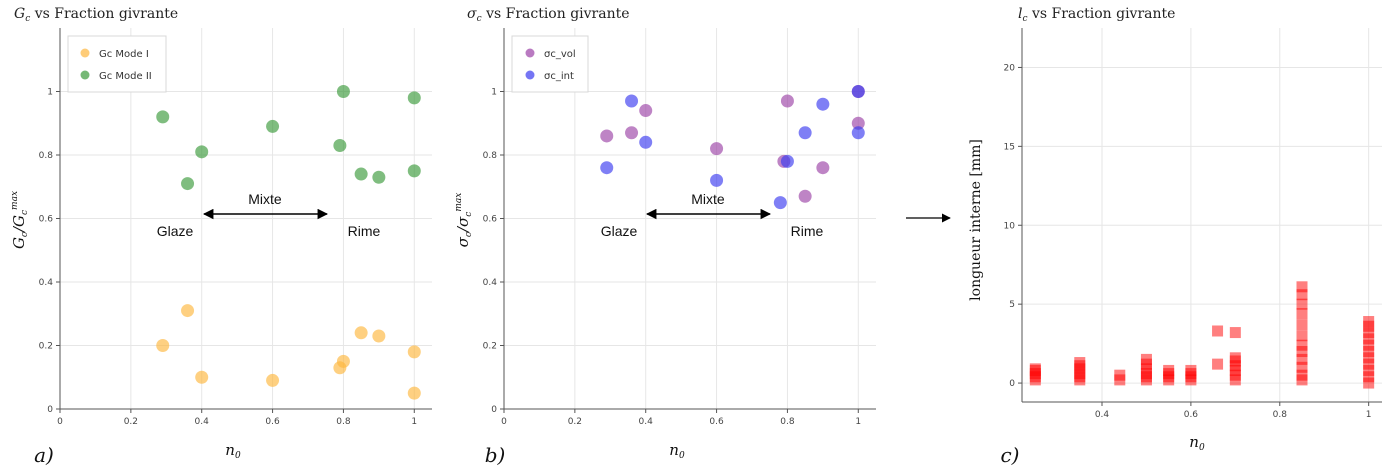 This screenshot has width=1387, height=468. Describe the element at coordinates (233, 451) in the screenshot. I see `chart-a-xlabel: n0` at that location.